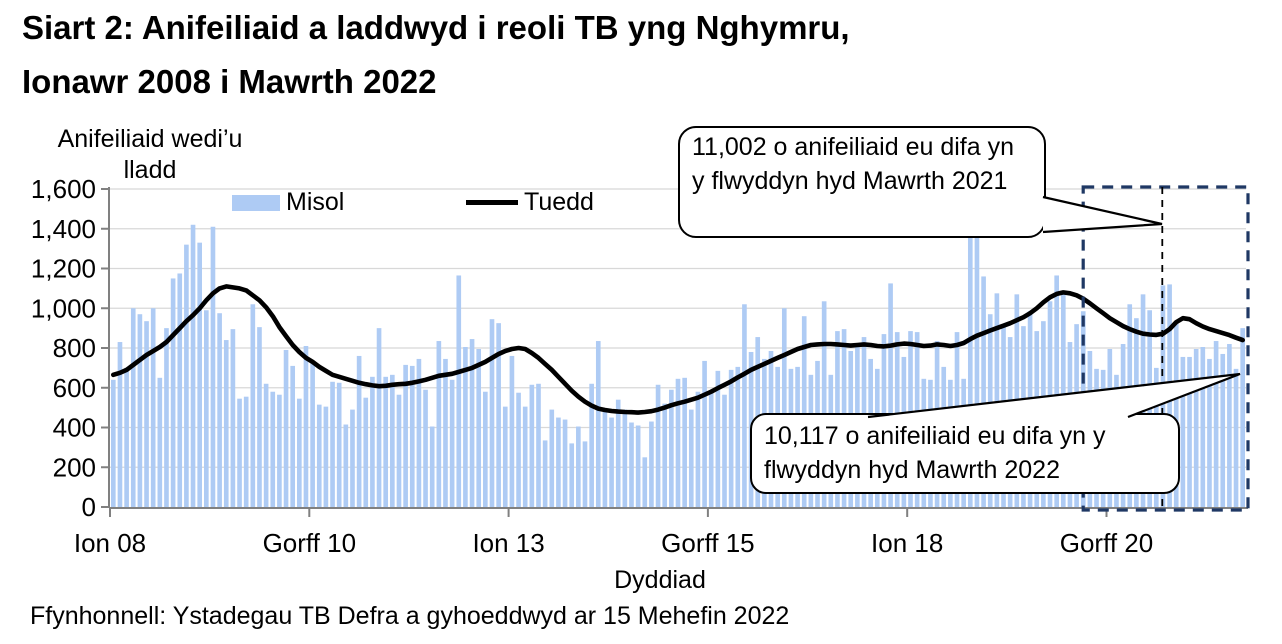  I want to click on chart-title-line-2: Ionawr 2008 i Mawrth 2022, so click(229, 81).